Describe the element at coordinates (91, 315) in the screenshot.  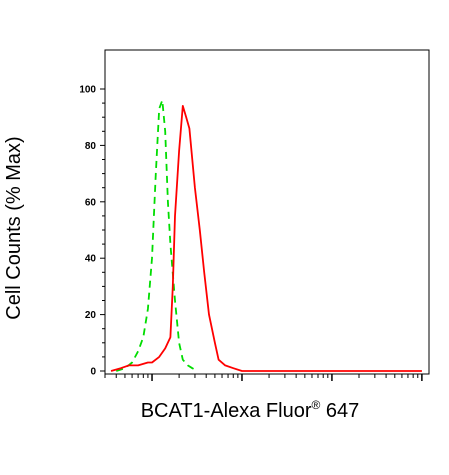
I see `y-tick-label: 20` at that location.